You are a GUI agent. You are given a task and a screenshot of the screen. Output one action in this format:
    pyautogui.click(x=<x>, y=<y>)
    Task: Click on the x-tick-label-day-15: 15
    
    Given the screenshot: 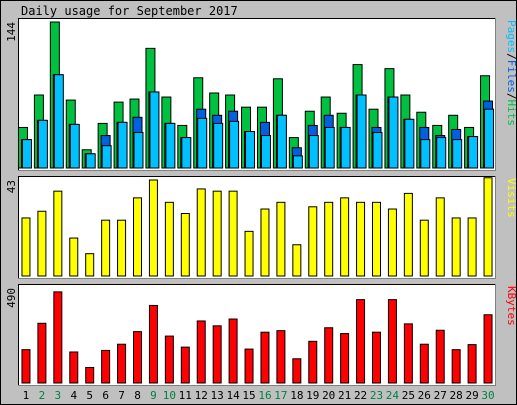 What is the action you would take?
    pyautogui.click(x=248, y=395)
    